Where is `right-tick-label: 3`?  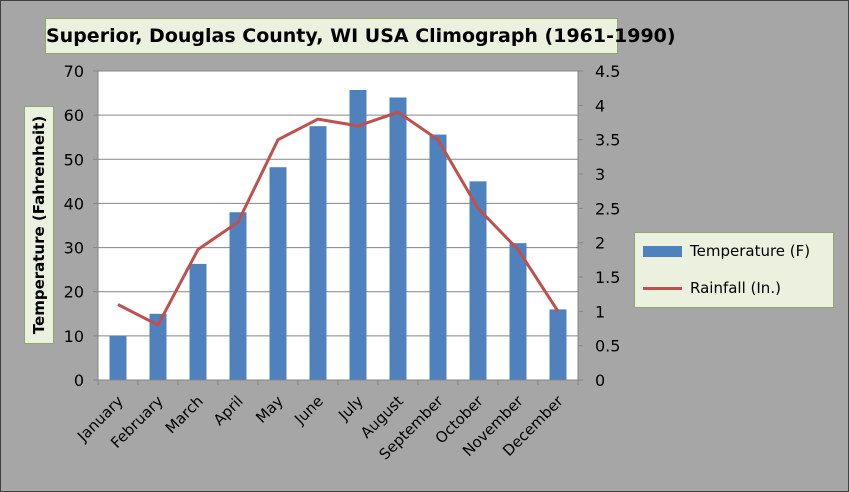
right-tick-label: 3 is located at coordinates (600, 174).